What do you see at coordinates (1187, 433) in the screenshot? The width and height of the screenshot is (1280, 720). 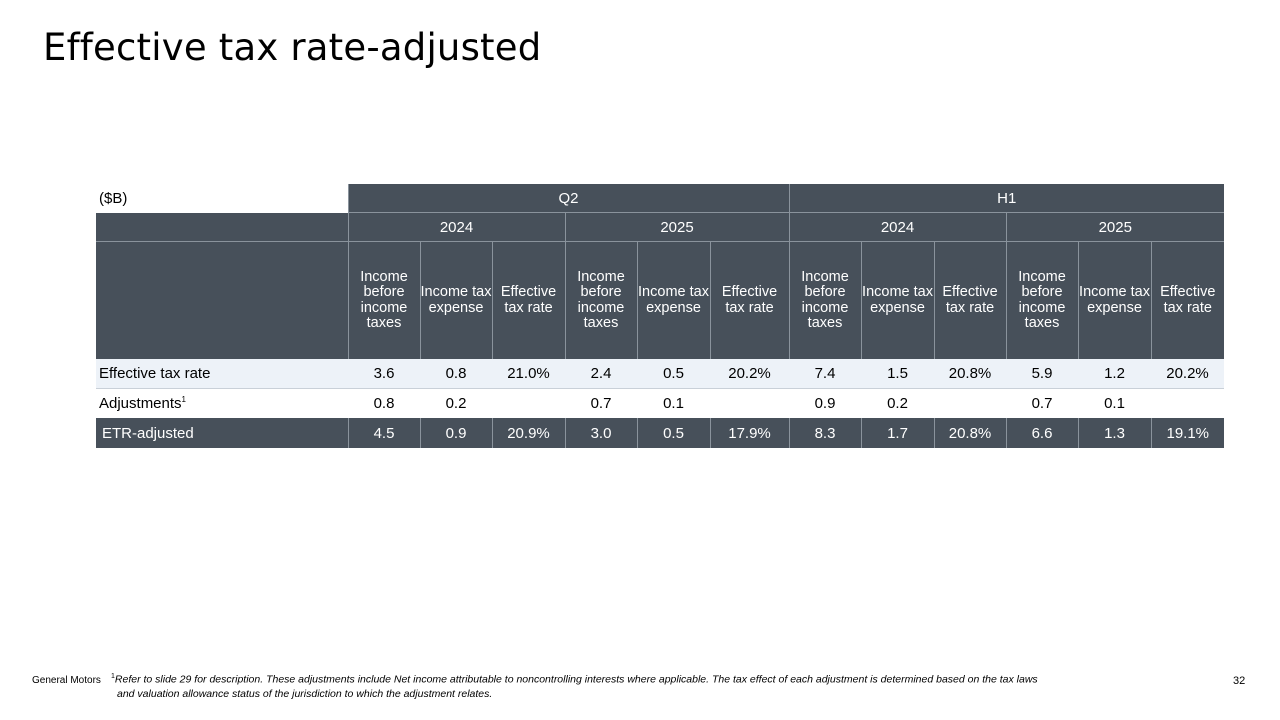 I see `table-cell: 19.1%` at bounding box center [1187, 433].